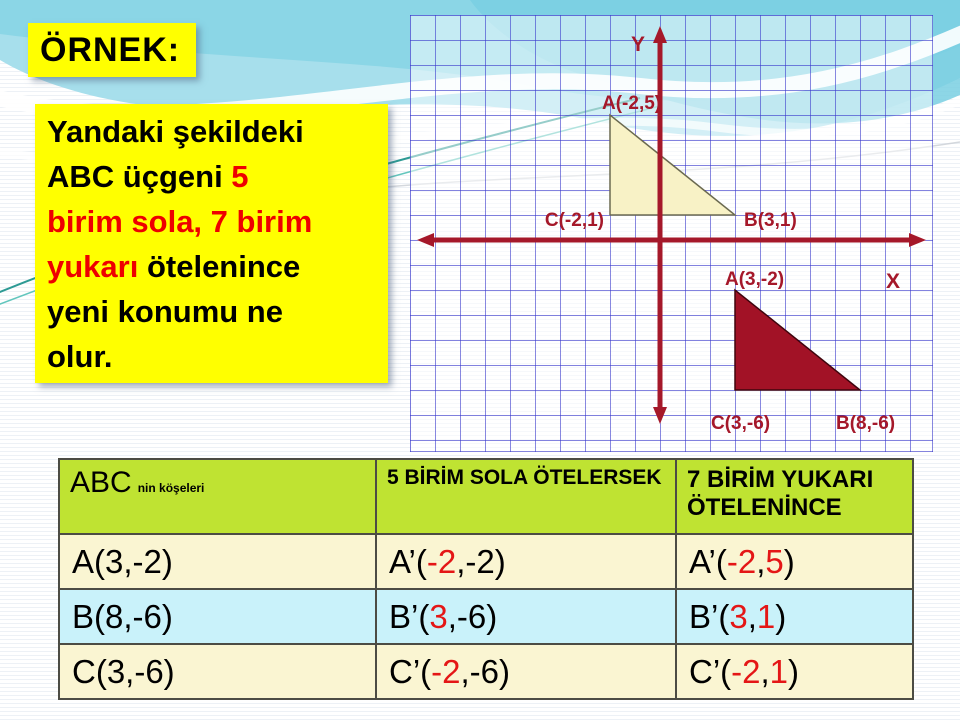  What do you see at coordinates (770, 220) in the screenshot?
I see `vertex-label: B(3,1)` at bounding box center [770, 220].